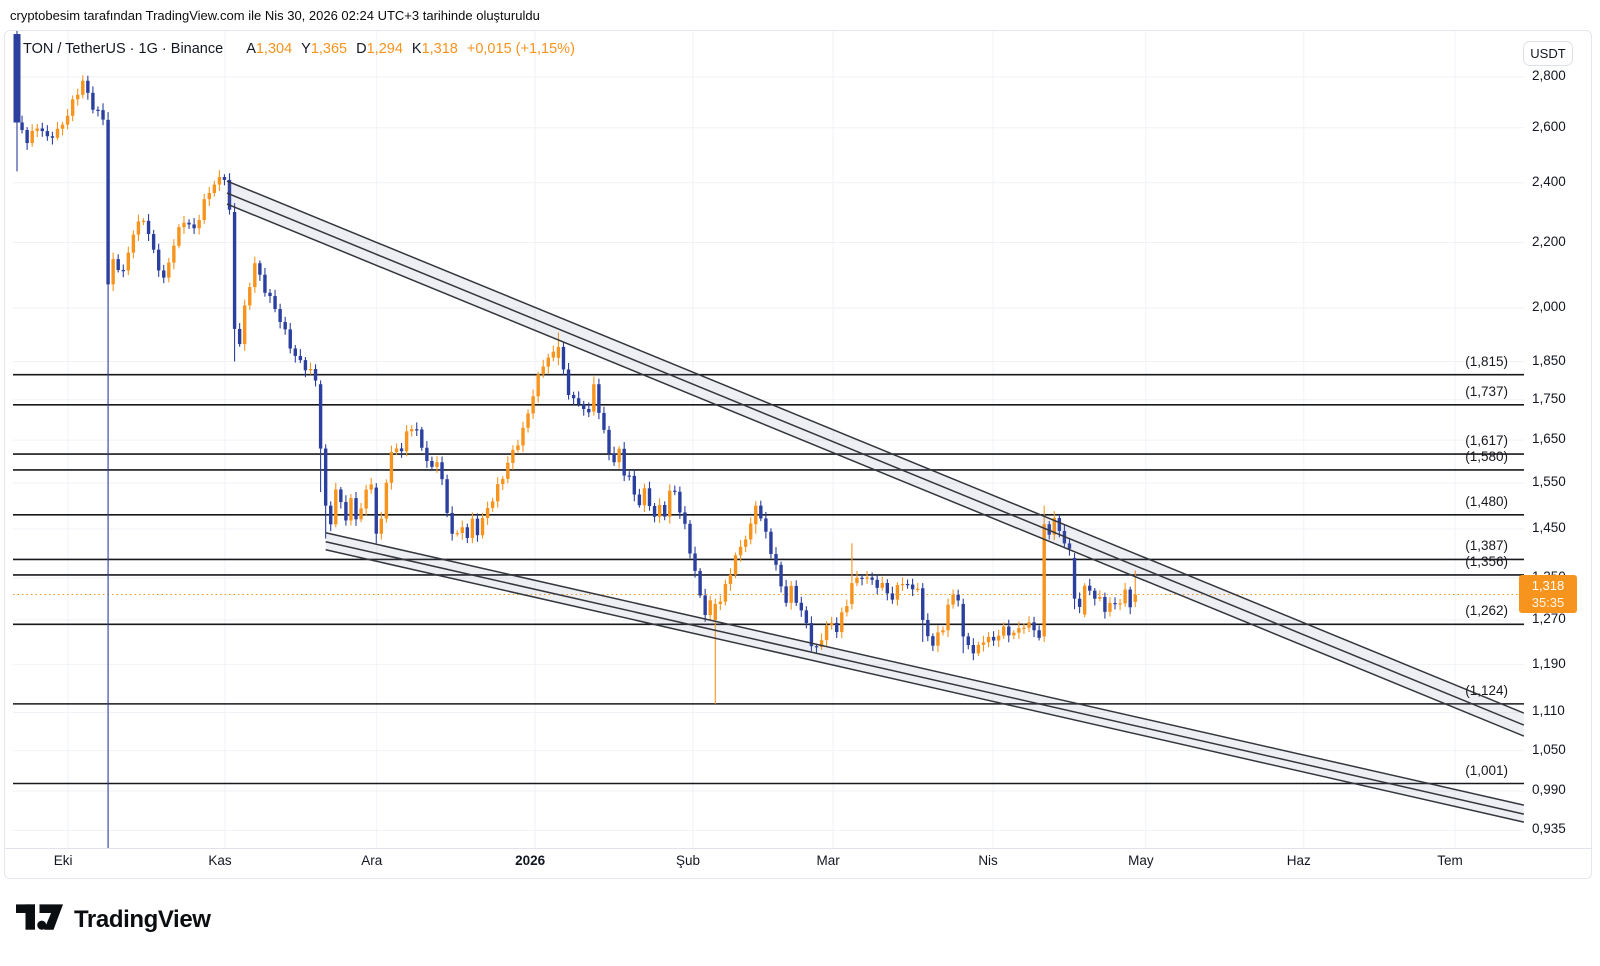  What do you see at coordinates (1548, 711) in the screenshot?
I see `price-tick-label: 1,110` at bounding box center [1548, 711].